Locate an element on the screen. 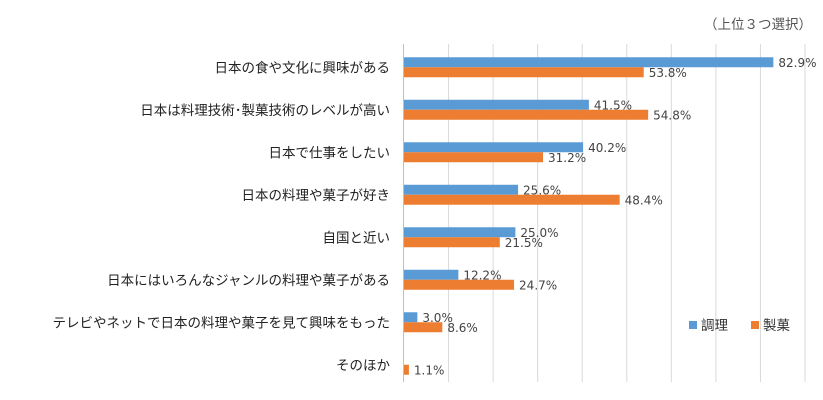 The width and height of the screenshot is (823, 400). legend: 調理 製菓 is located at coordinates (740, 326).